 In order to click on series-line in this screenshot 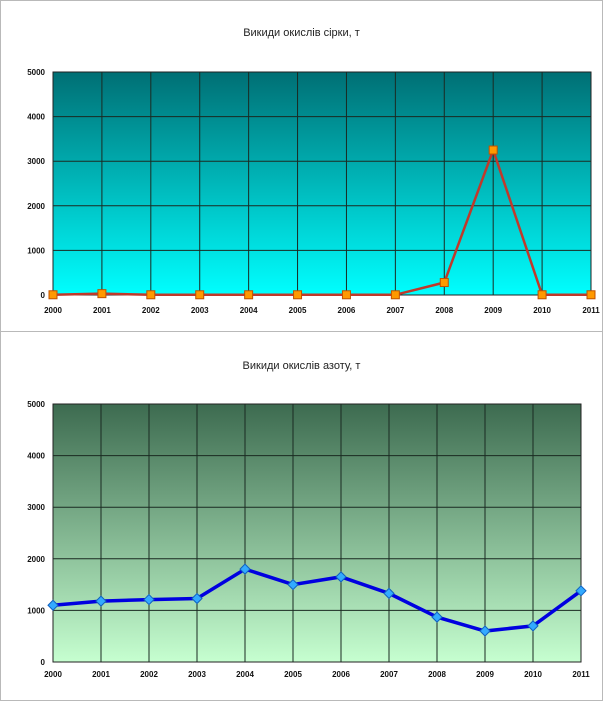, I will do `click(317, 600)`.